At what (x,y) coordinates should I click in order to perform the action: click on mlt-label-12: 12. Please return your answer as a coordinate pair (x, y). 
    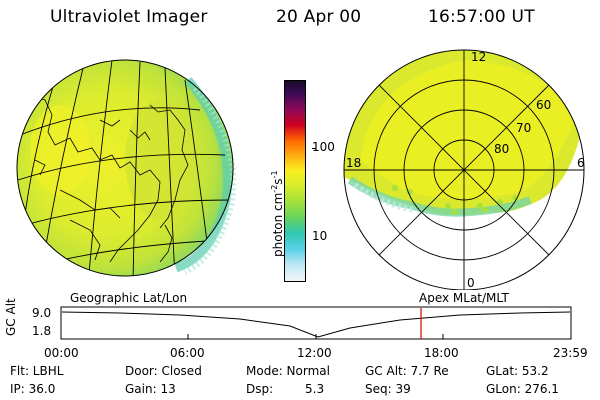
    Looking at the image, I should click on (478, 57).